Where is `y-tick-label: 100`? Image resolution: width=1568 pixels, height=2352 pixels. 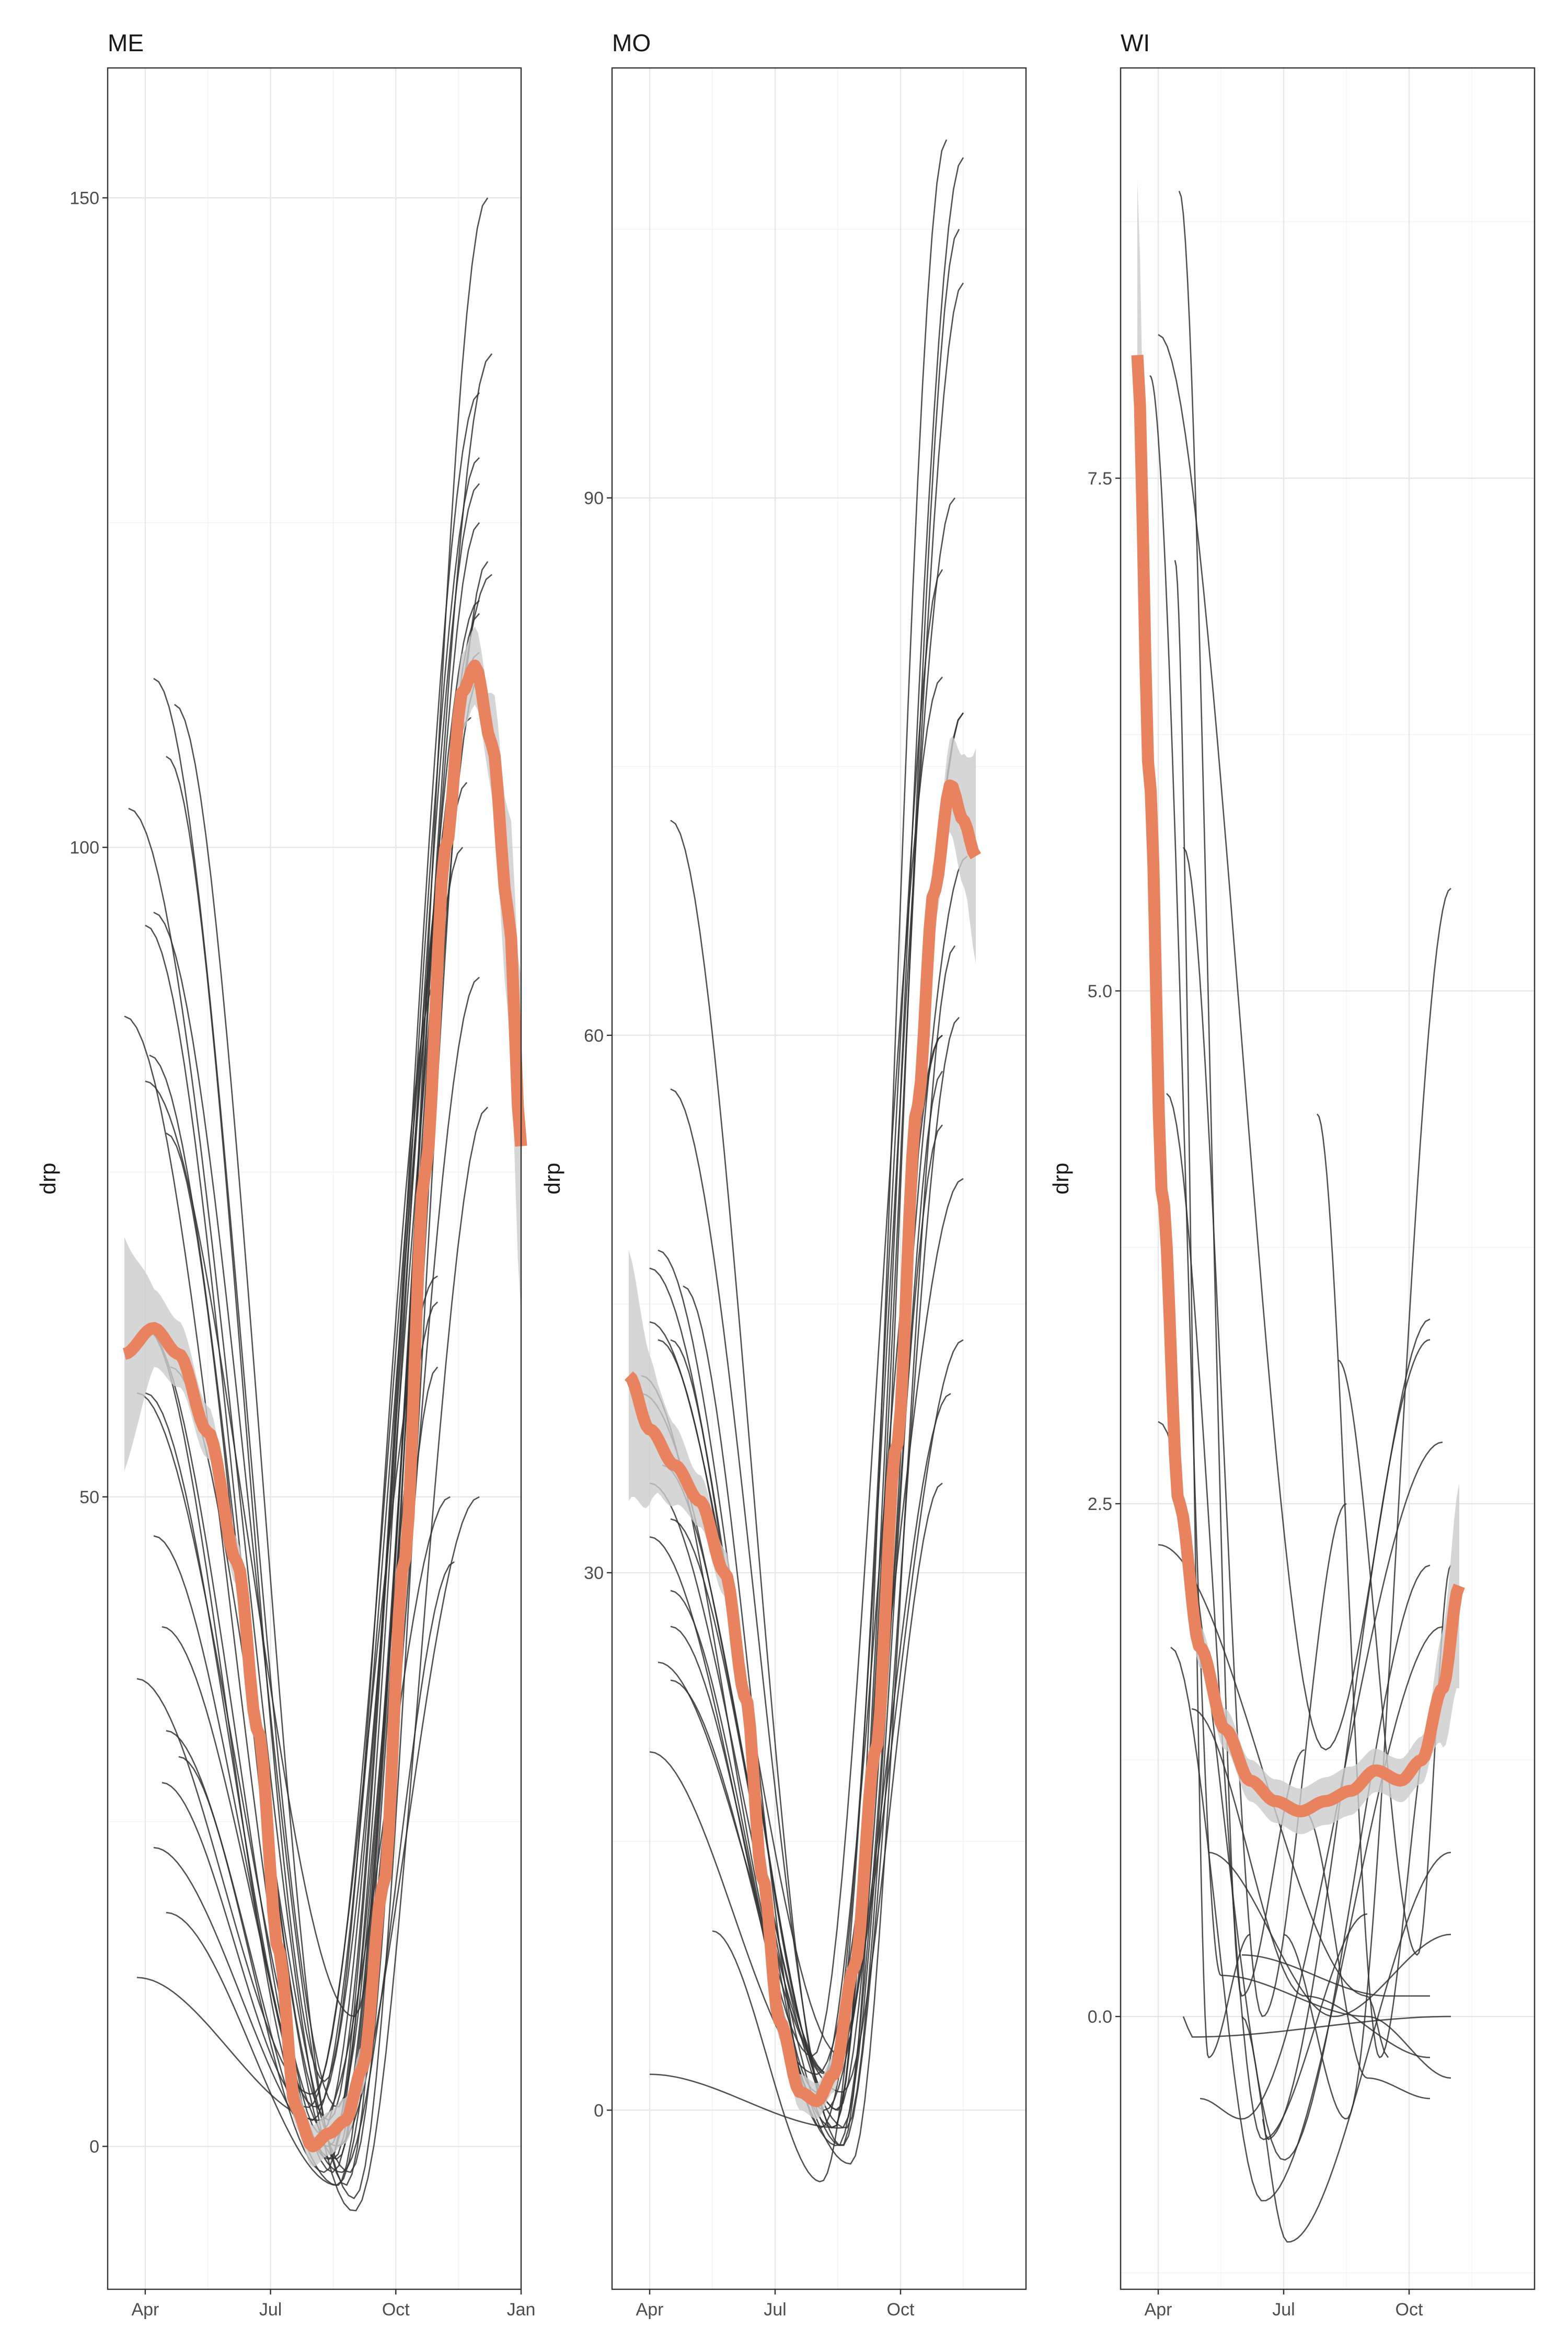
y-tick-label: 100 is located at coordinates (84, 848).